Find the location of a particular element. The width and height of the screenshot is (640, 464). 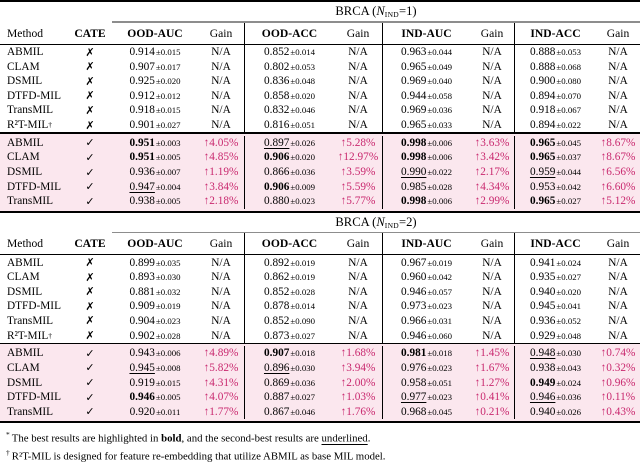

gain-cell: ↑4.07% is located at coordinates (221, 397).